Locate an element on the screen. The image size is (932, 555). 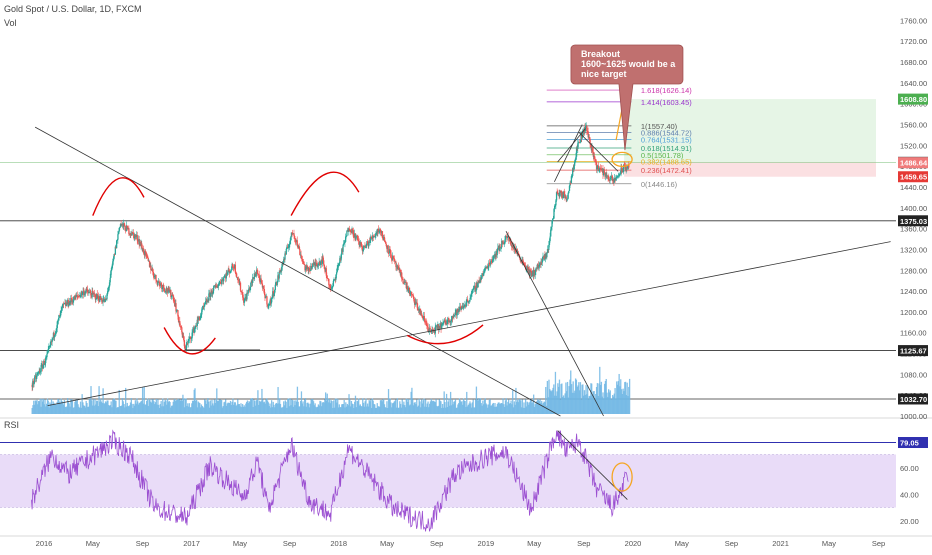
time-axis-tick: 2017 is located at coordinates (191, 543).